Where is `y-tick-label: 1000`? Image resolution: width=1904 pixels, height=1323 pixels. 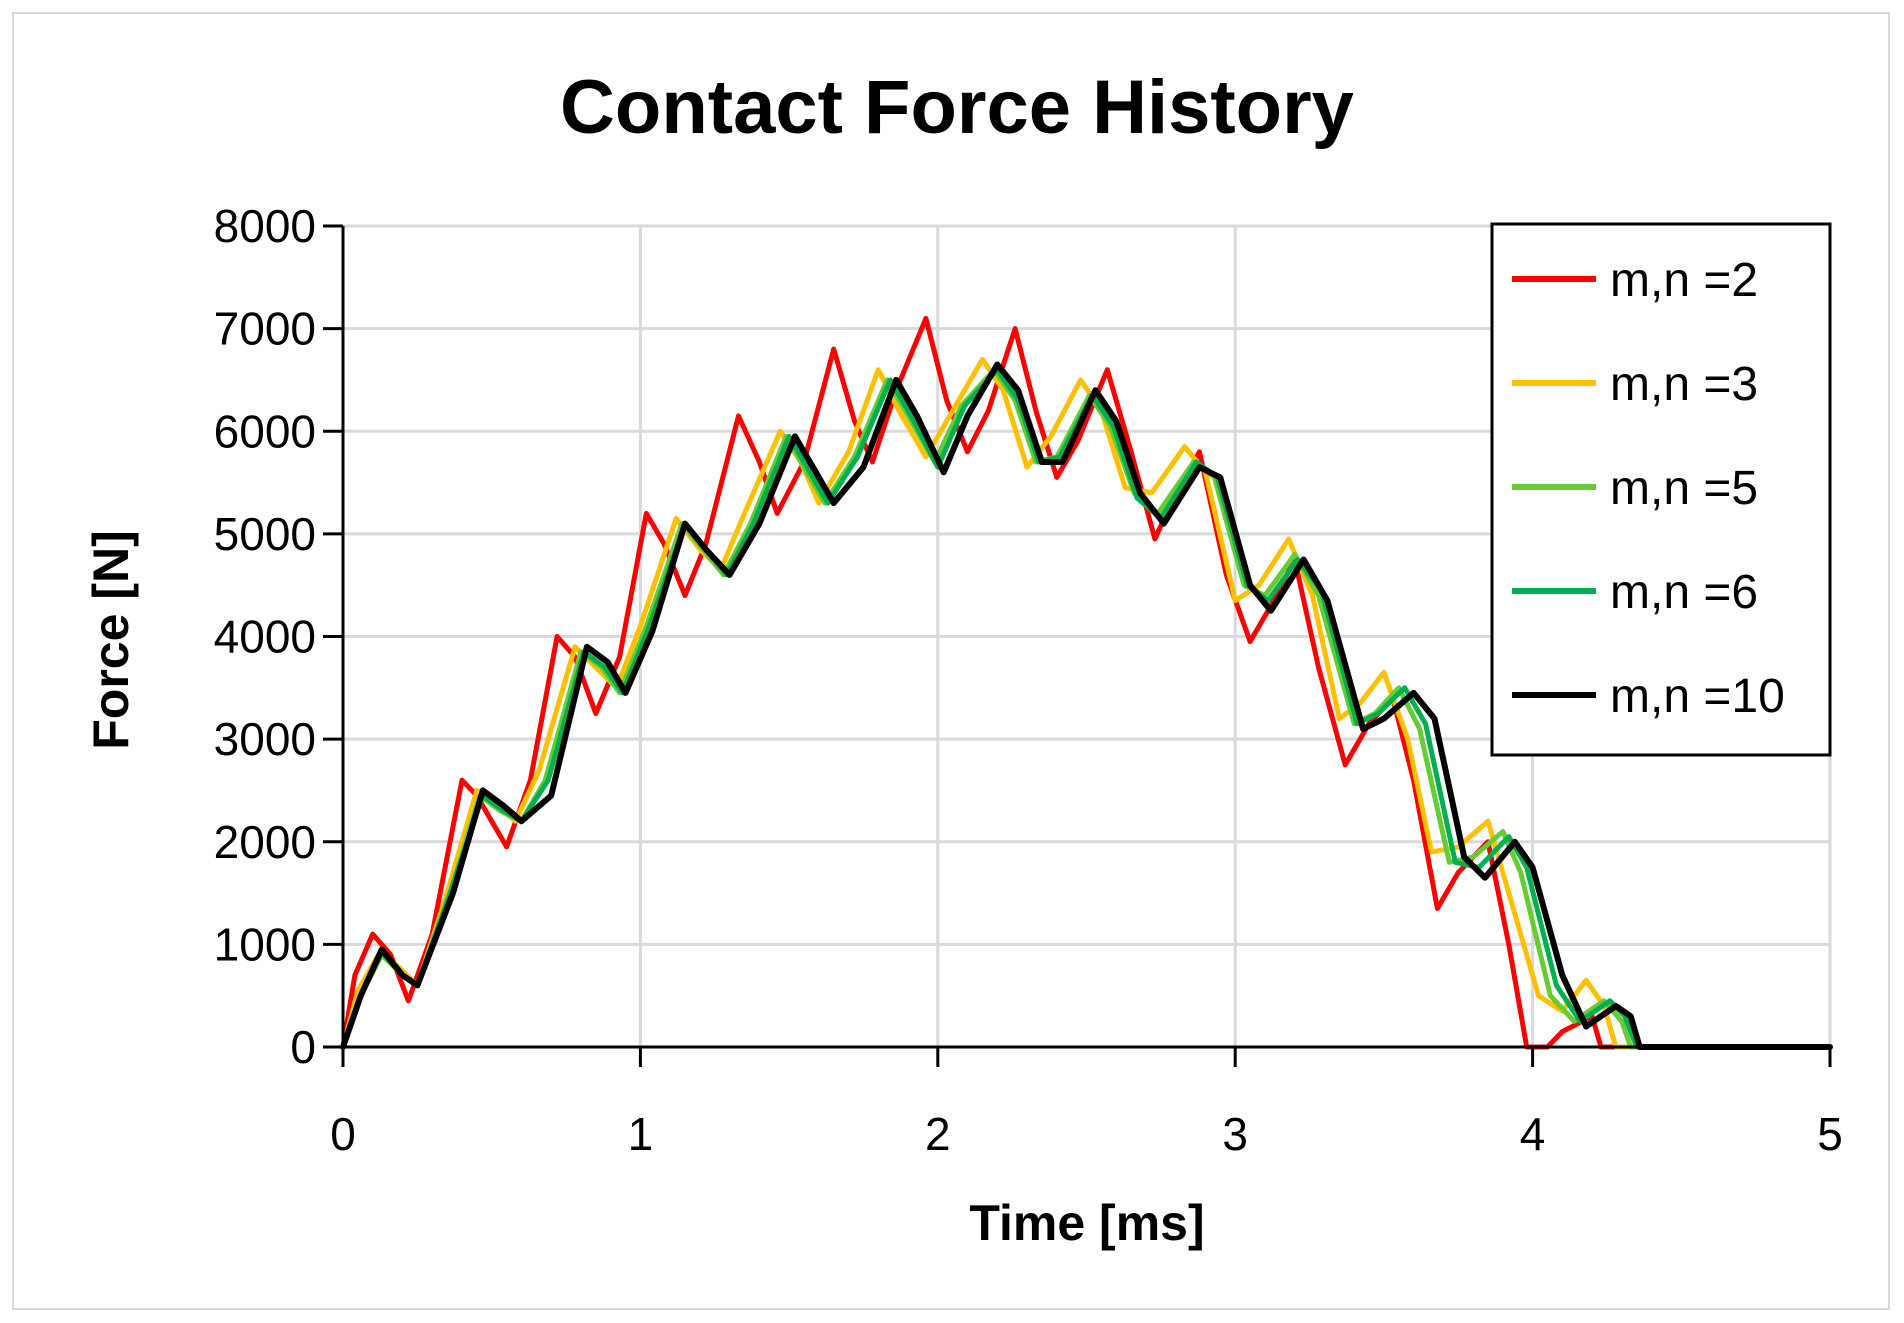 y-tick-label: 1000 is located at coordinates (265, 944).